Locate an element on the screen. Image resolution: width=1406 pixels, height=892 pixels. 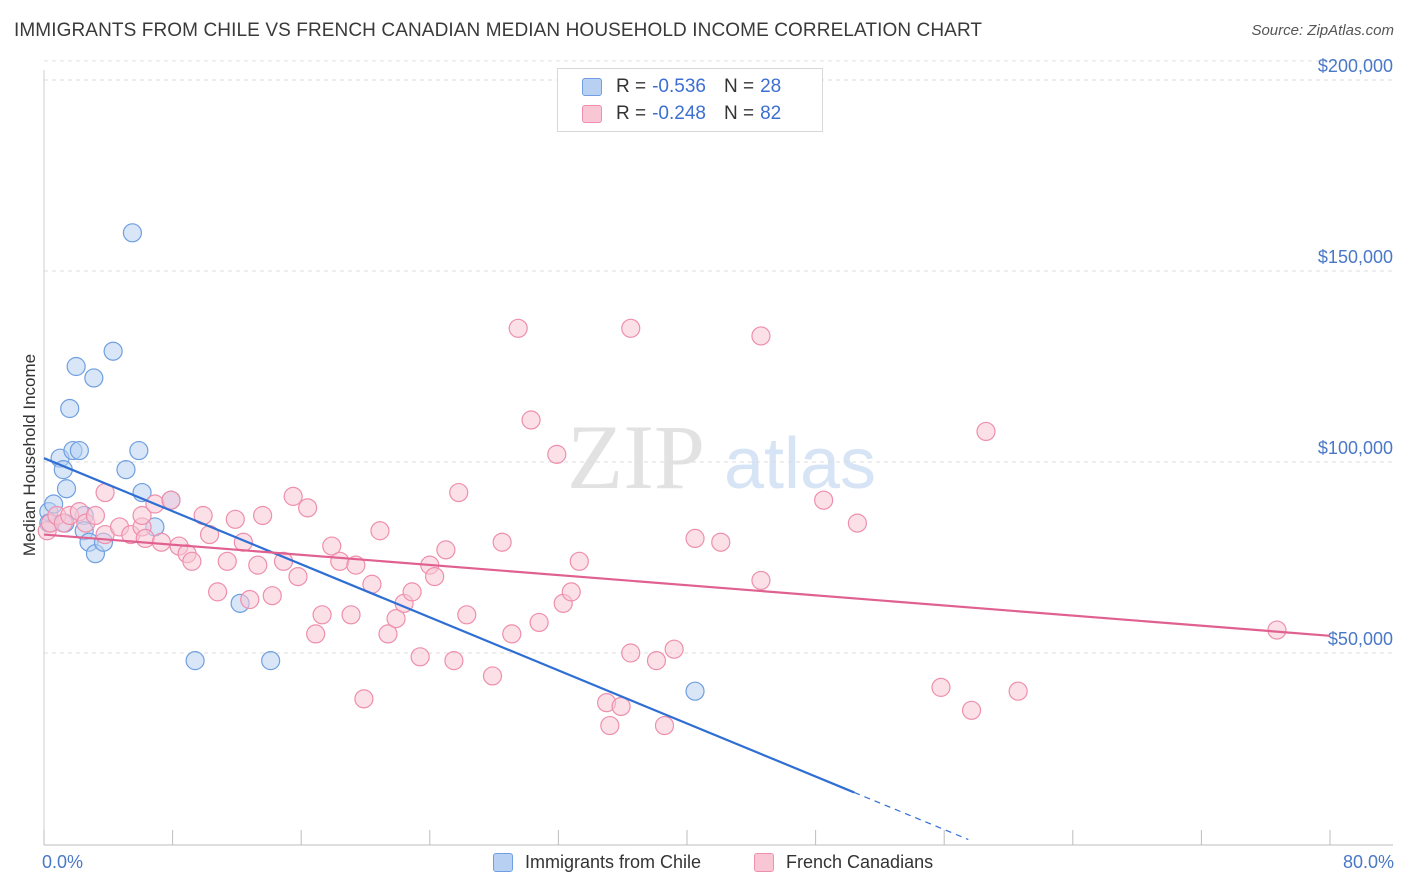
y-tick-label: $200,000 is located at coordinates (1355, 66).